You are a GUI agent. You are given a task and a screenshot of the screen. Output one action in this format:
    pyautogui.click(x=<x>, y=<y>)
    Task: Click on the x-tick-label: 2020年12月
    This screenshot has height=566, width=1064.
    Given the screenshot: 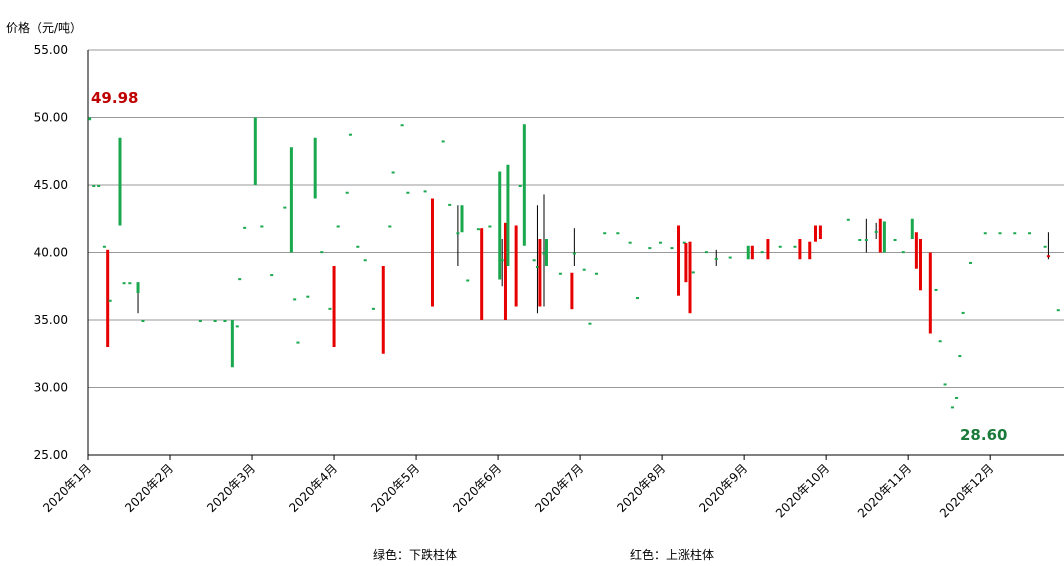 What is the action you would take?
    pyautogui.click(x=966, y=490)
    